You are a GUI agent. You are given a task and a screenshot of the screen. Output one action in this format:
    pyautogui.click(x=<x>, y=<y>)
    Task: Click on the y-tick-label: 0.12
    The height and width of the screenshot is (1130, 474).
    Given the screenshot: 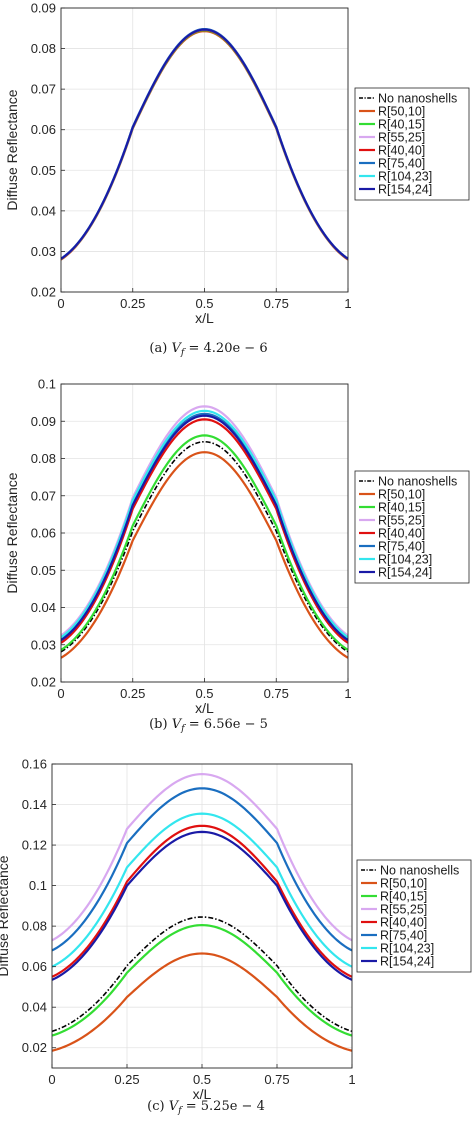 What is the action you would take?
    pyautogui.click(x=34, y=845)
    